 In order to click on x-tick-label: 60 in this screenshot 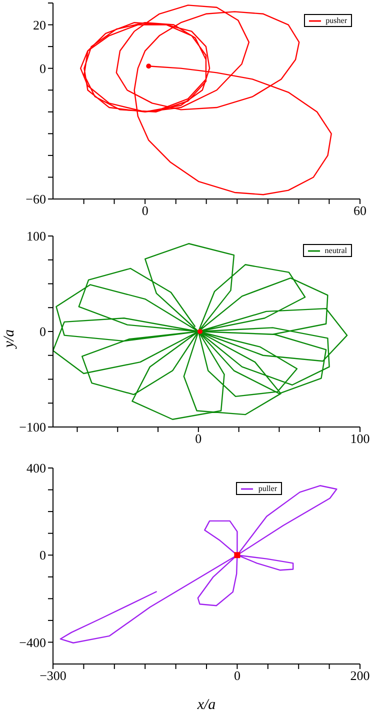, I will do `click(360, 210)`.